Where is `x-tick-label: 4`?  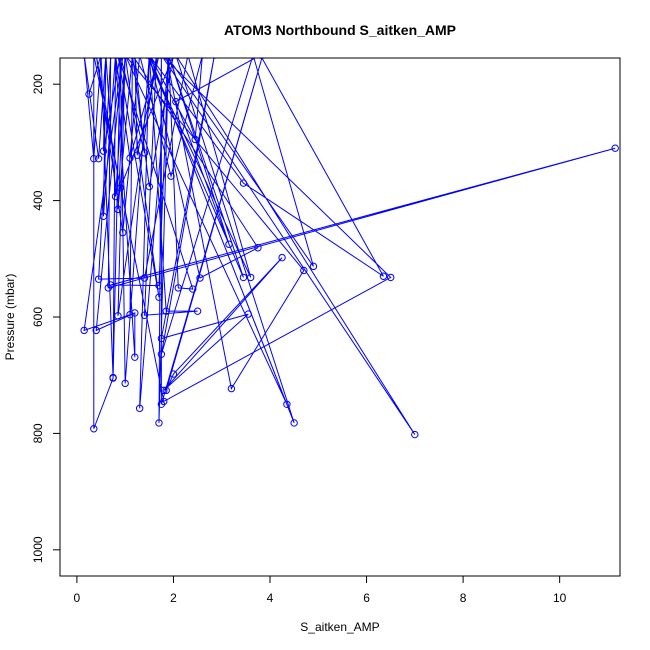
x-tick-label: 4 is located at coordinates (270, 598).